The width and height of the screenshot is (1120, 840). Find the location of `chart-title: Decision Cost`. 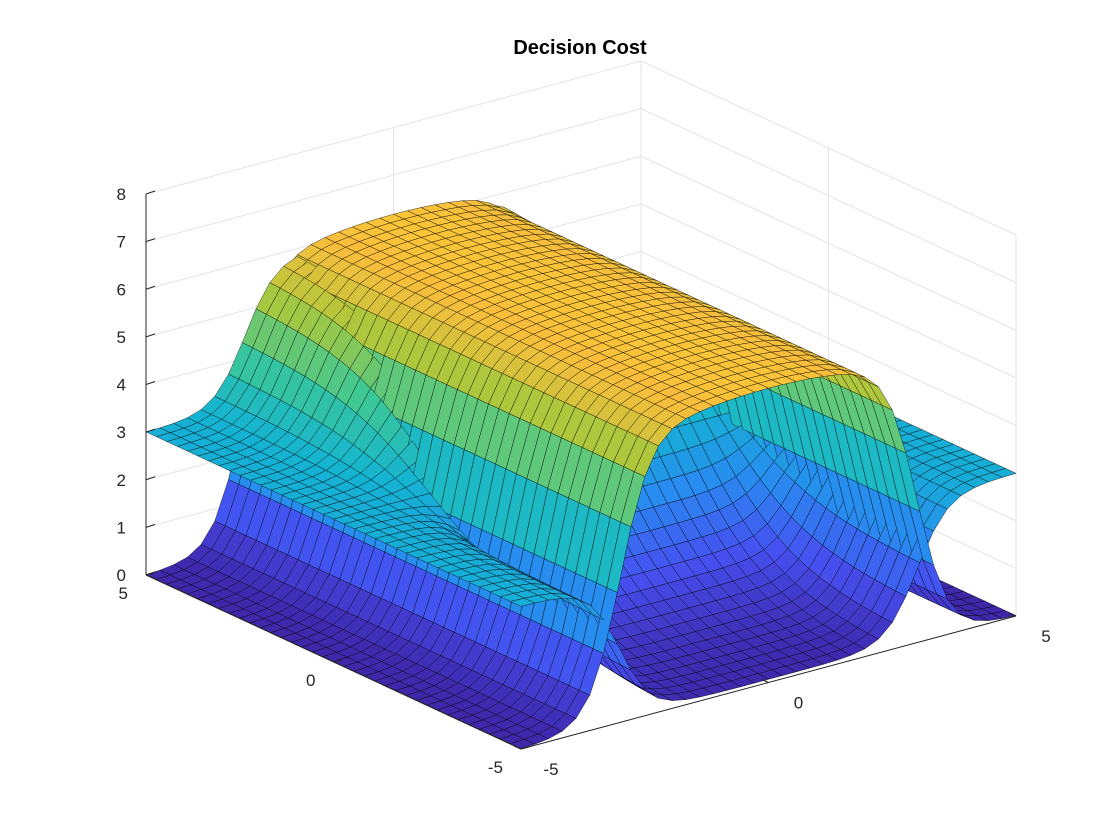

chart-title: Decision Cost is located at coordinates (580, 48).